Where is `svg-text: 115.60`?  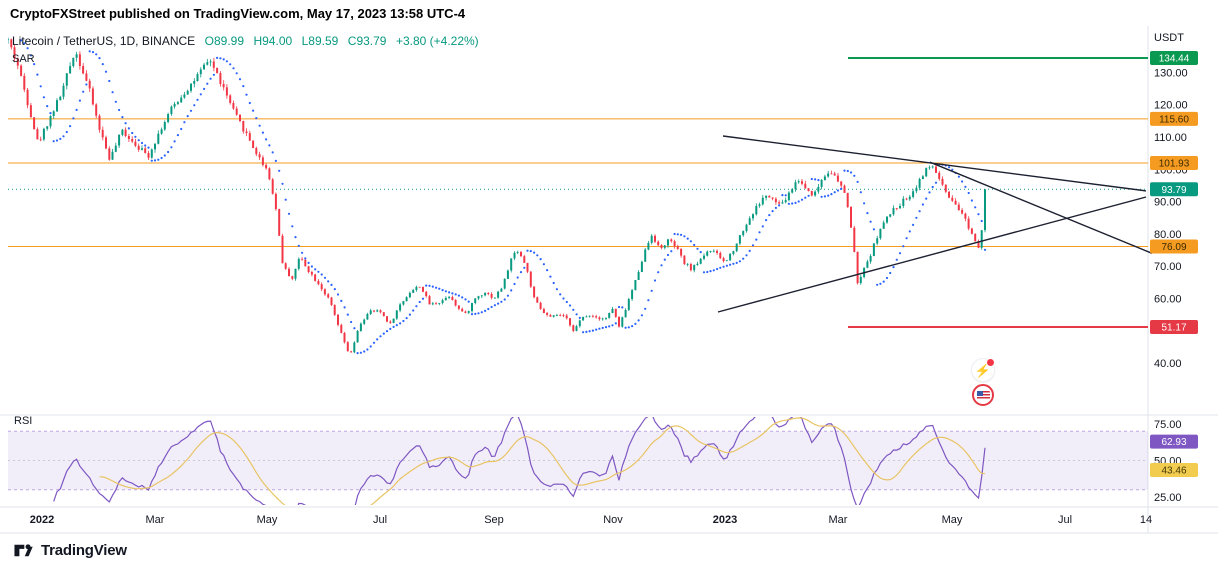
svg-text: 115.60 is located at coordinates (1174, 119).